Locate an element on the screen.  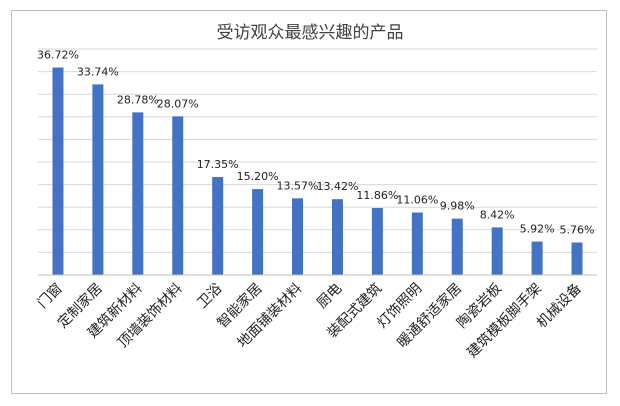
category-label: 卫浴 is located at coordinates (209, 296).